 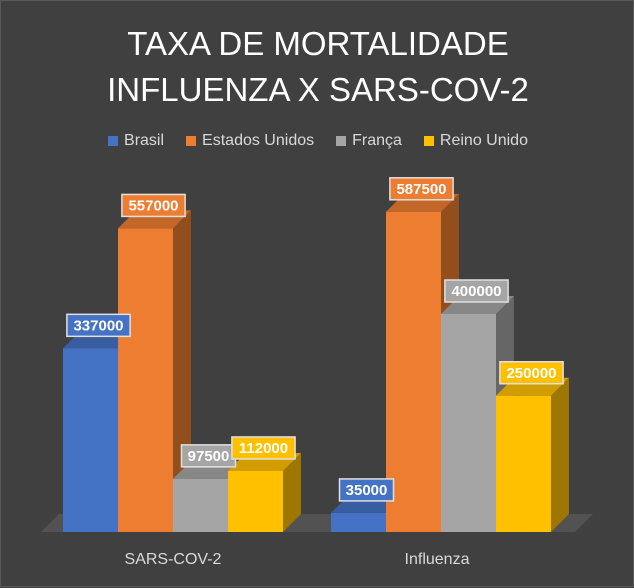 I want to click on legend-label-franca: França, so click(x=377, y=140).